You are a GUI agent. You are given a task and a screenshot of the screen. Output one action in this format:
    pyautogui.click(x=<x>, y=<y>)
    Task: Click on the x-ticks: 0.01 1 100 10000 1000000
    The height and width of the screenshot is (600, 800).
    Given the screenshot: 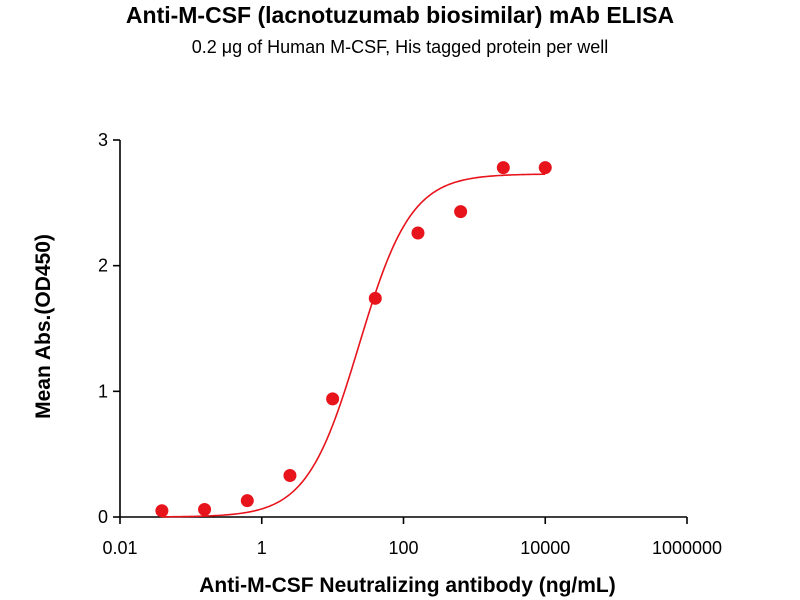 What is the action you would take?
    pyautogui.click(x=412, y=537)
    